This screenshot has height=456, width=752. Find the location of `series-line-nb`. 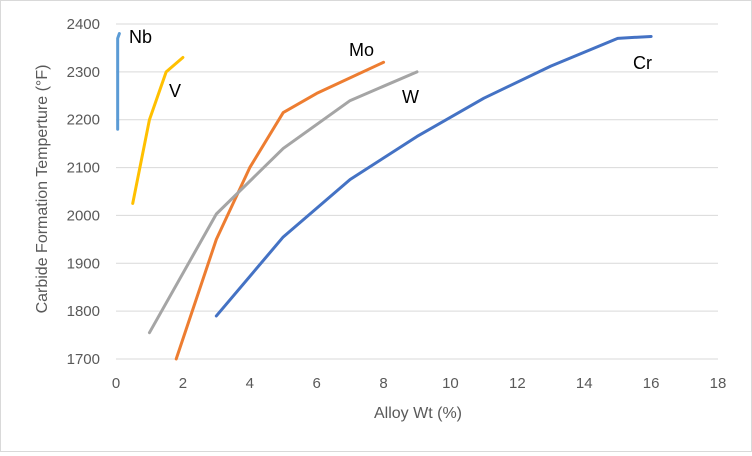

series-line-nb is located at coordinates (118, 81).